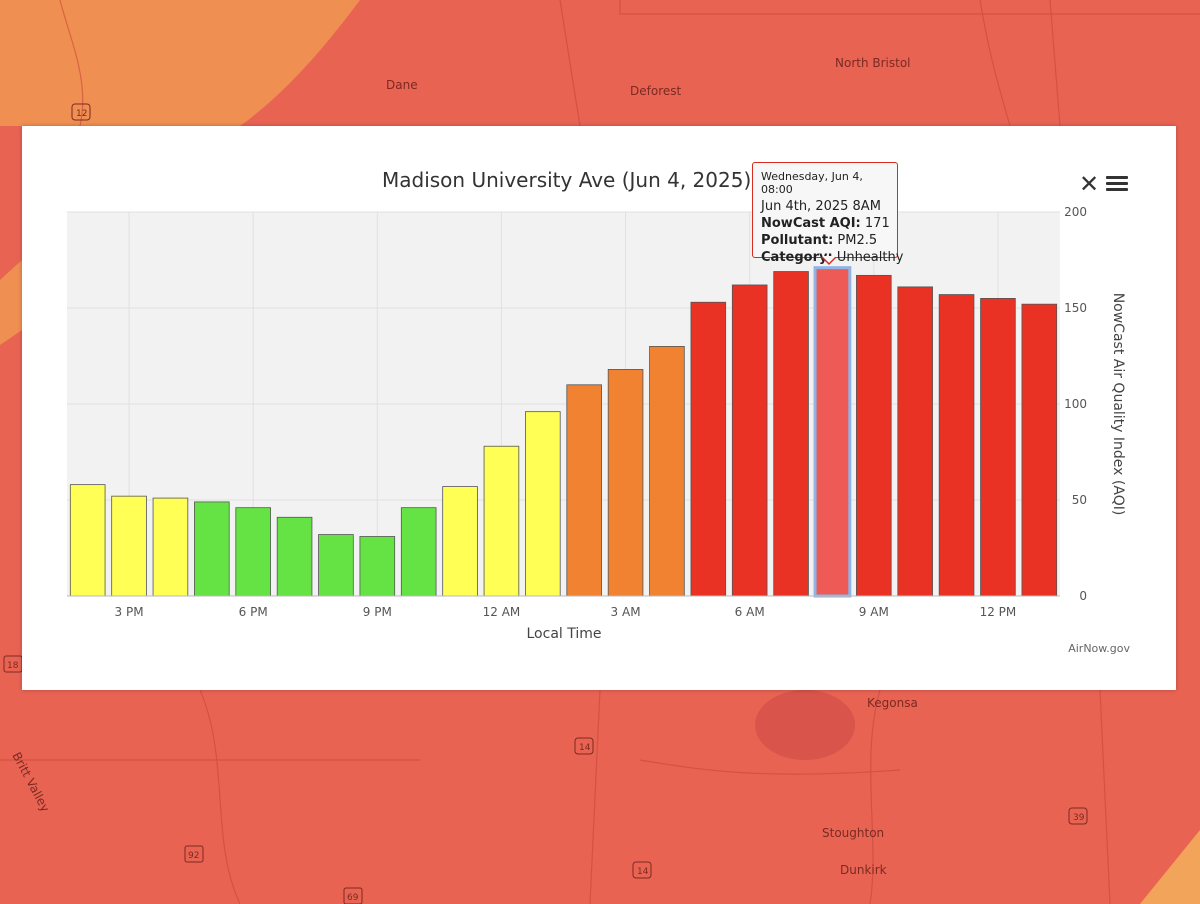  I want to click on y-tick-label: 150, so click(1075, 308).